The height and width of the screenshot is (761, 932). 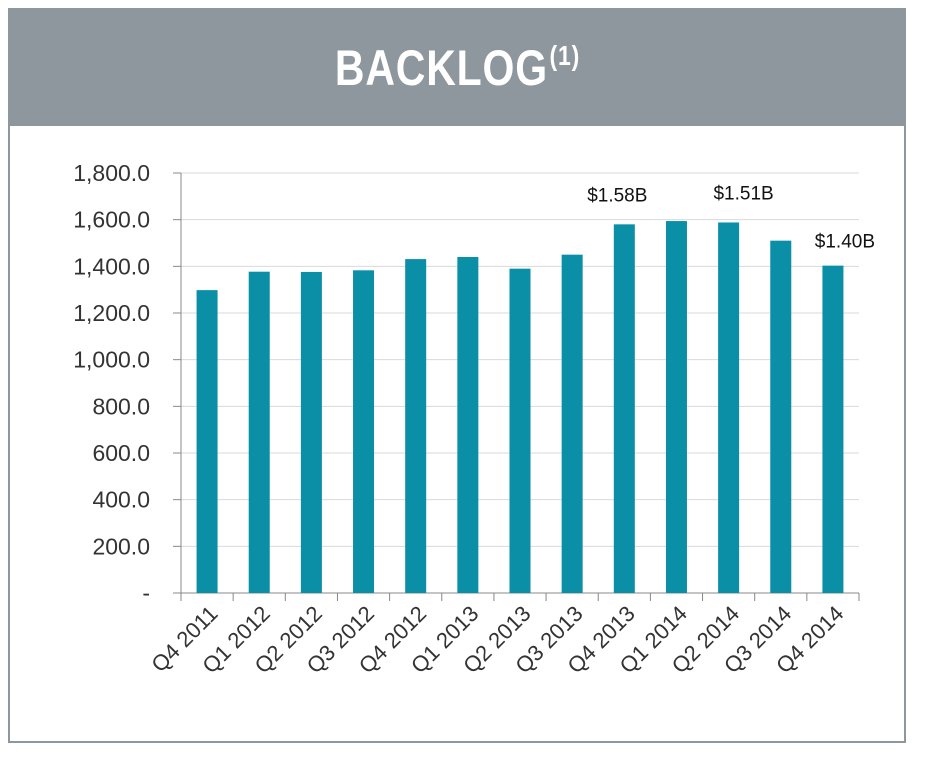 I want to click on y-tick-label: 200.0, so click(x=121, y=546).